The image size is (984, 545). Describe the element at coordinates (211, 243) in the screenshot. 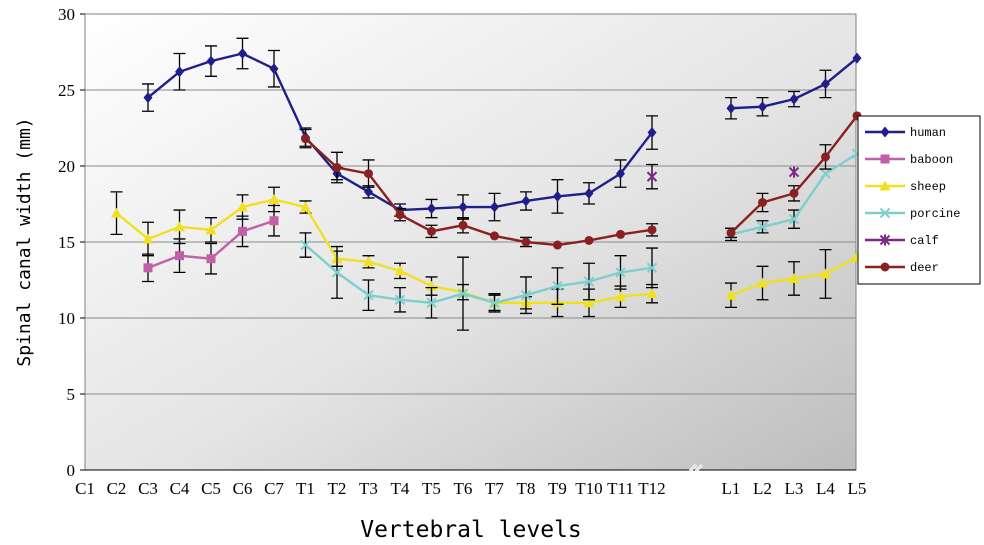

I see `series-baboon` at that location.